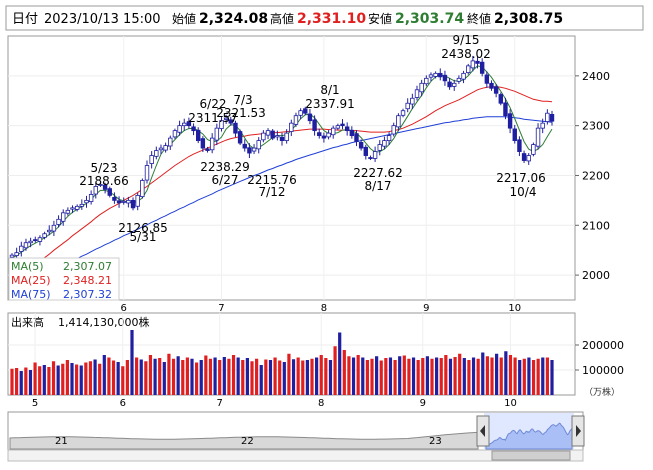 This screenshot has height=470, width=653. What do you see at coordinates (531, 455) in the screenshot?
I see `navigator-scrollbar-thumb` at bounding box center [531, 455].